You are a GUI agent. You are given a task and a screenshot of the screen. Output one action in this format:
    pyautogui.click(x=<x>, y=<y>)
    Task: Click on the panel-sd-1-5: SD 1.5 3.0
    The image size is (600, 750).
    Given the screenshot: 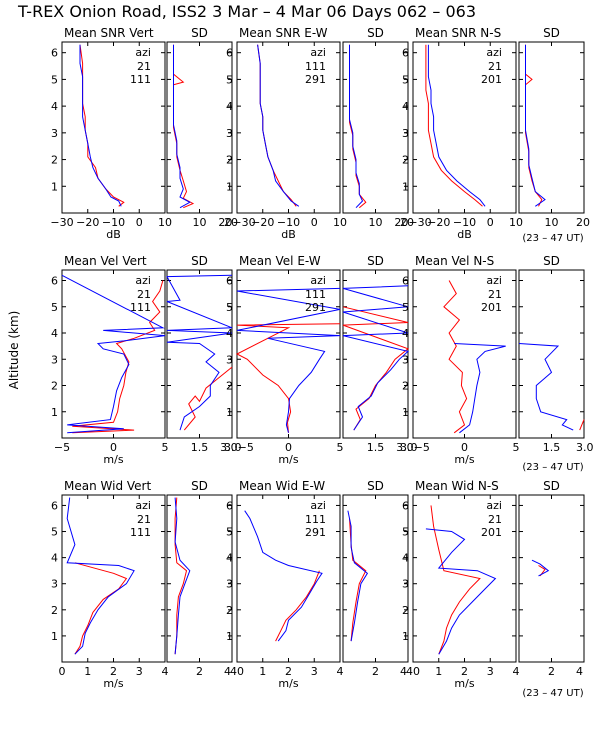 What is the action you would take?
    pyautogui.click(x=556, y=354)
    